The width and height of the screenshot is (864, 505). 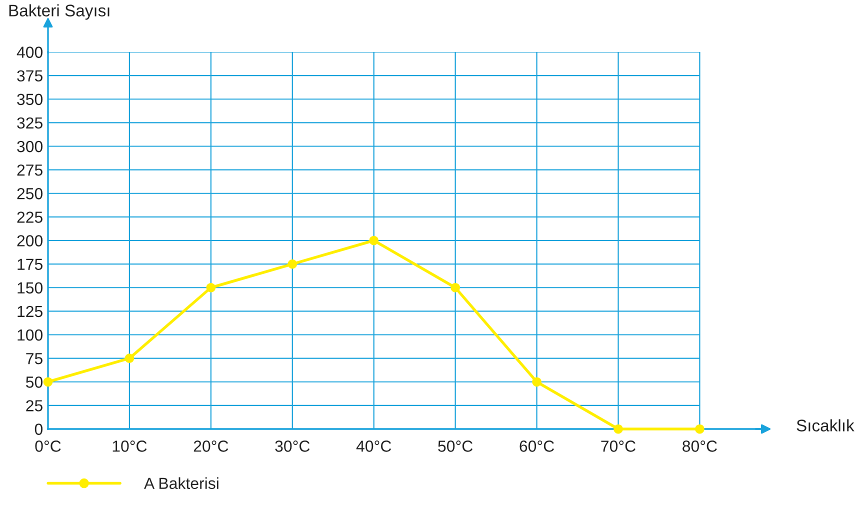 What do you see at coordinates (129, 446) in the screenshot?
I see `x-tick-label: 10°C` at bounding box center [129, 446].